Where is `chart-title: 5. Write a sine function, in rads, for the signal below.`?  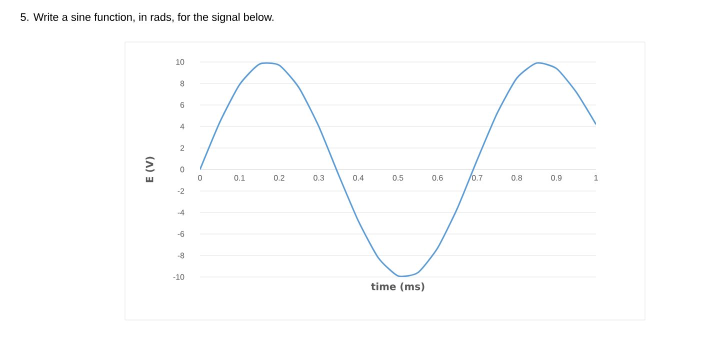
chart-title: 5. Write a sine function, in rads, for the signal below. is located at coordinates (147, 18).